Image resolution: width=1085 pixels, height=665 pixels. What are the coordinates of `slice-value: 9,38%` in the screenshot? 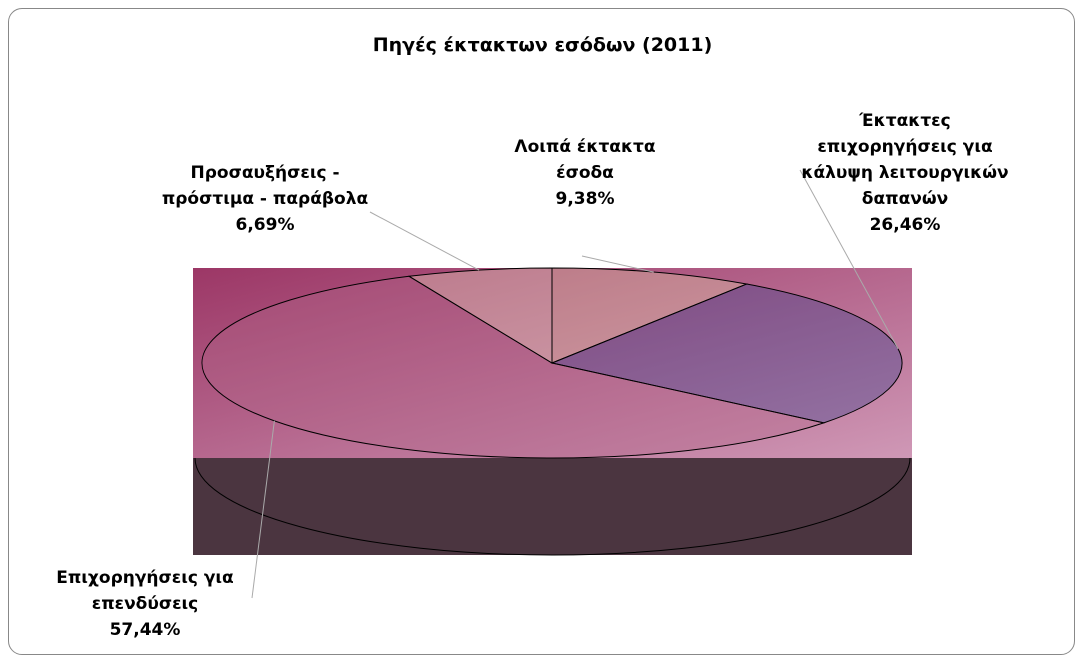 It's located at (585, 199).